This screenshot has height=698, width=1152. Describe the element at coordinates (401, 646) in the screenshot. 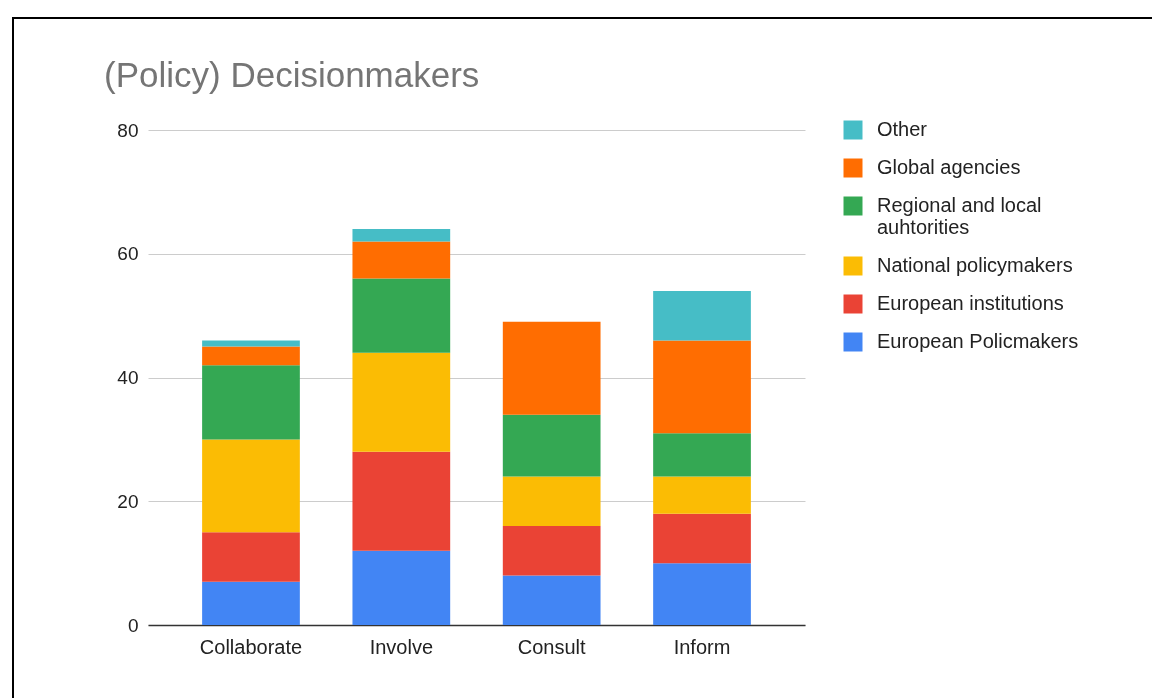

I see `x-tick-label: Involve` at that location.